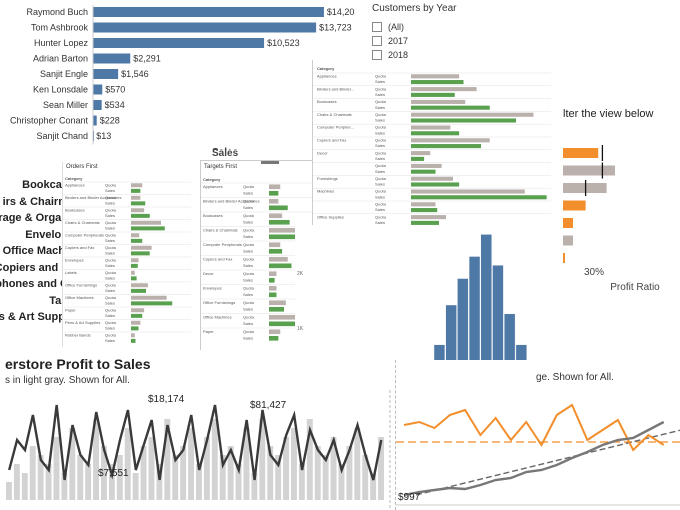  Describe the element at coordinates (575, 377) in the screenshot. I see `trend-subtitle: ge. Shown for All.` at that location.